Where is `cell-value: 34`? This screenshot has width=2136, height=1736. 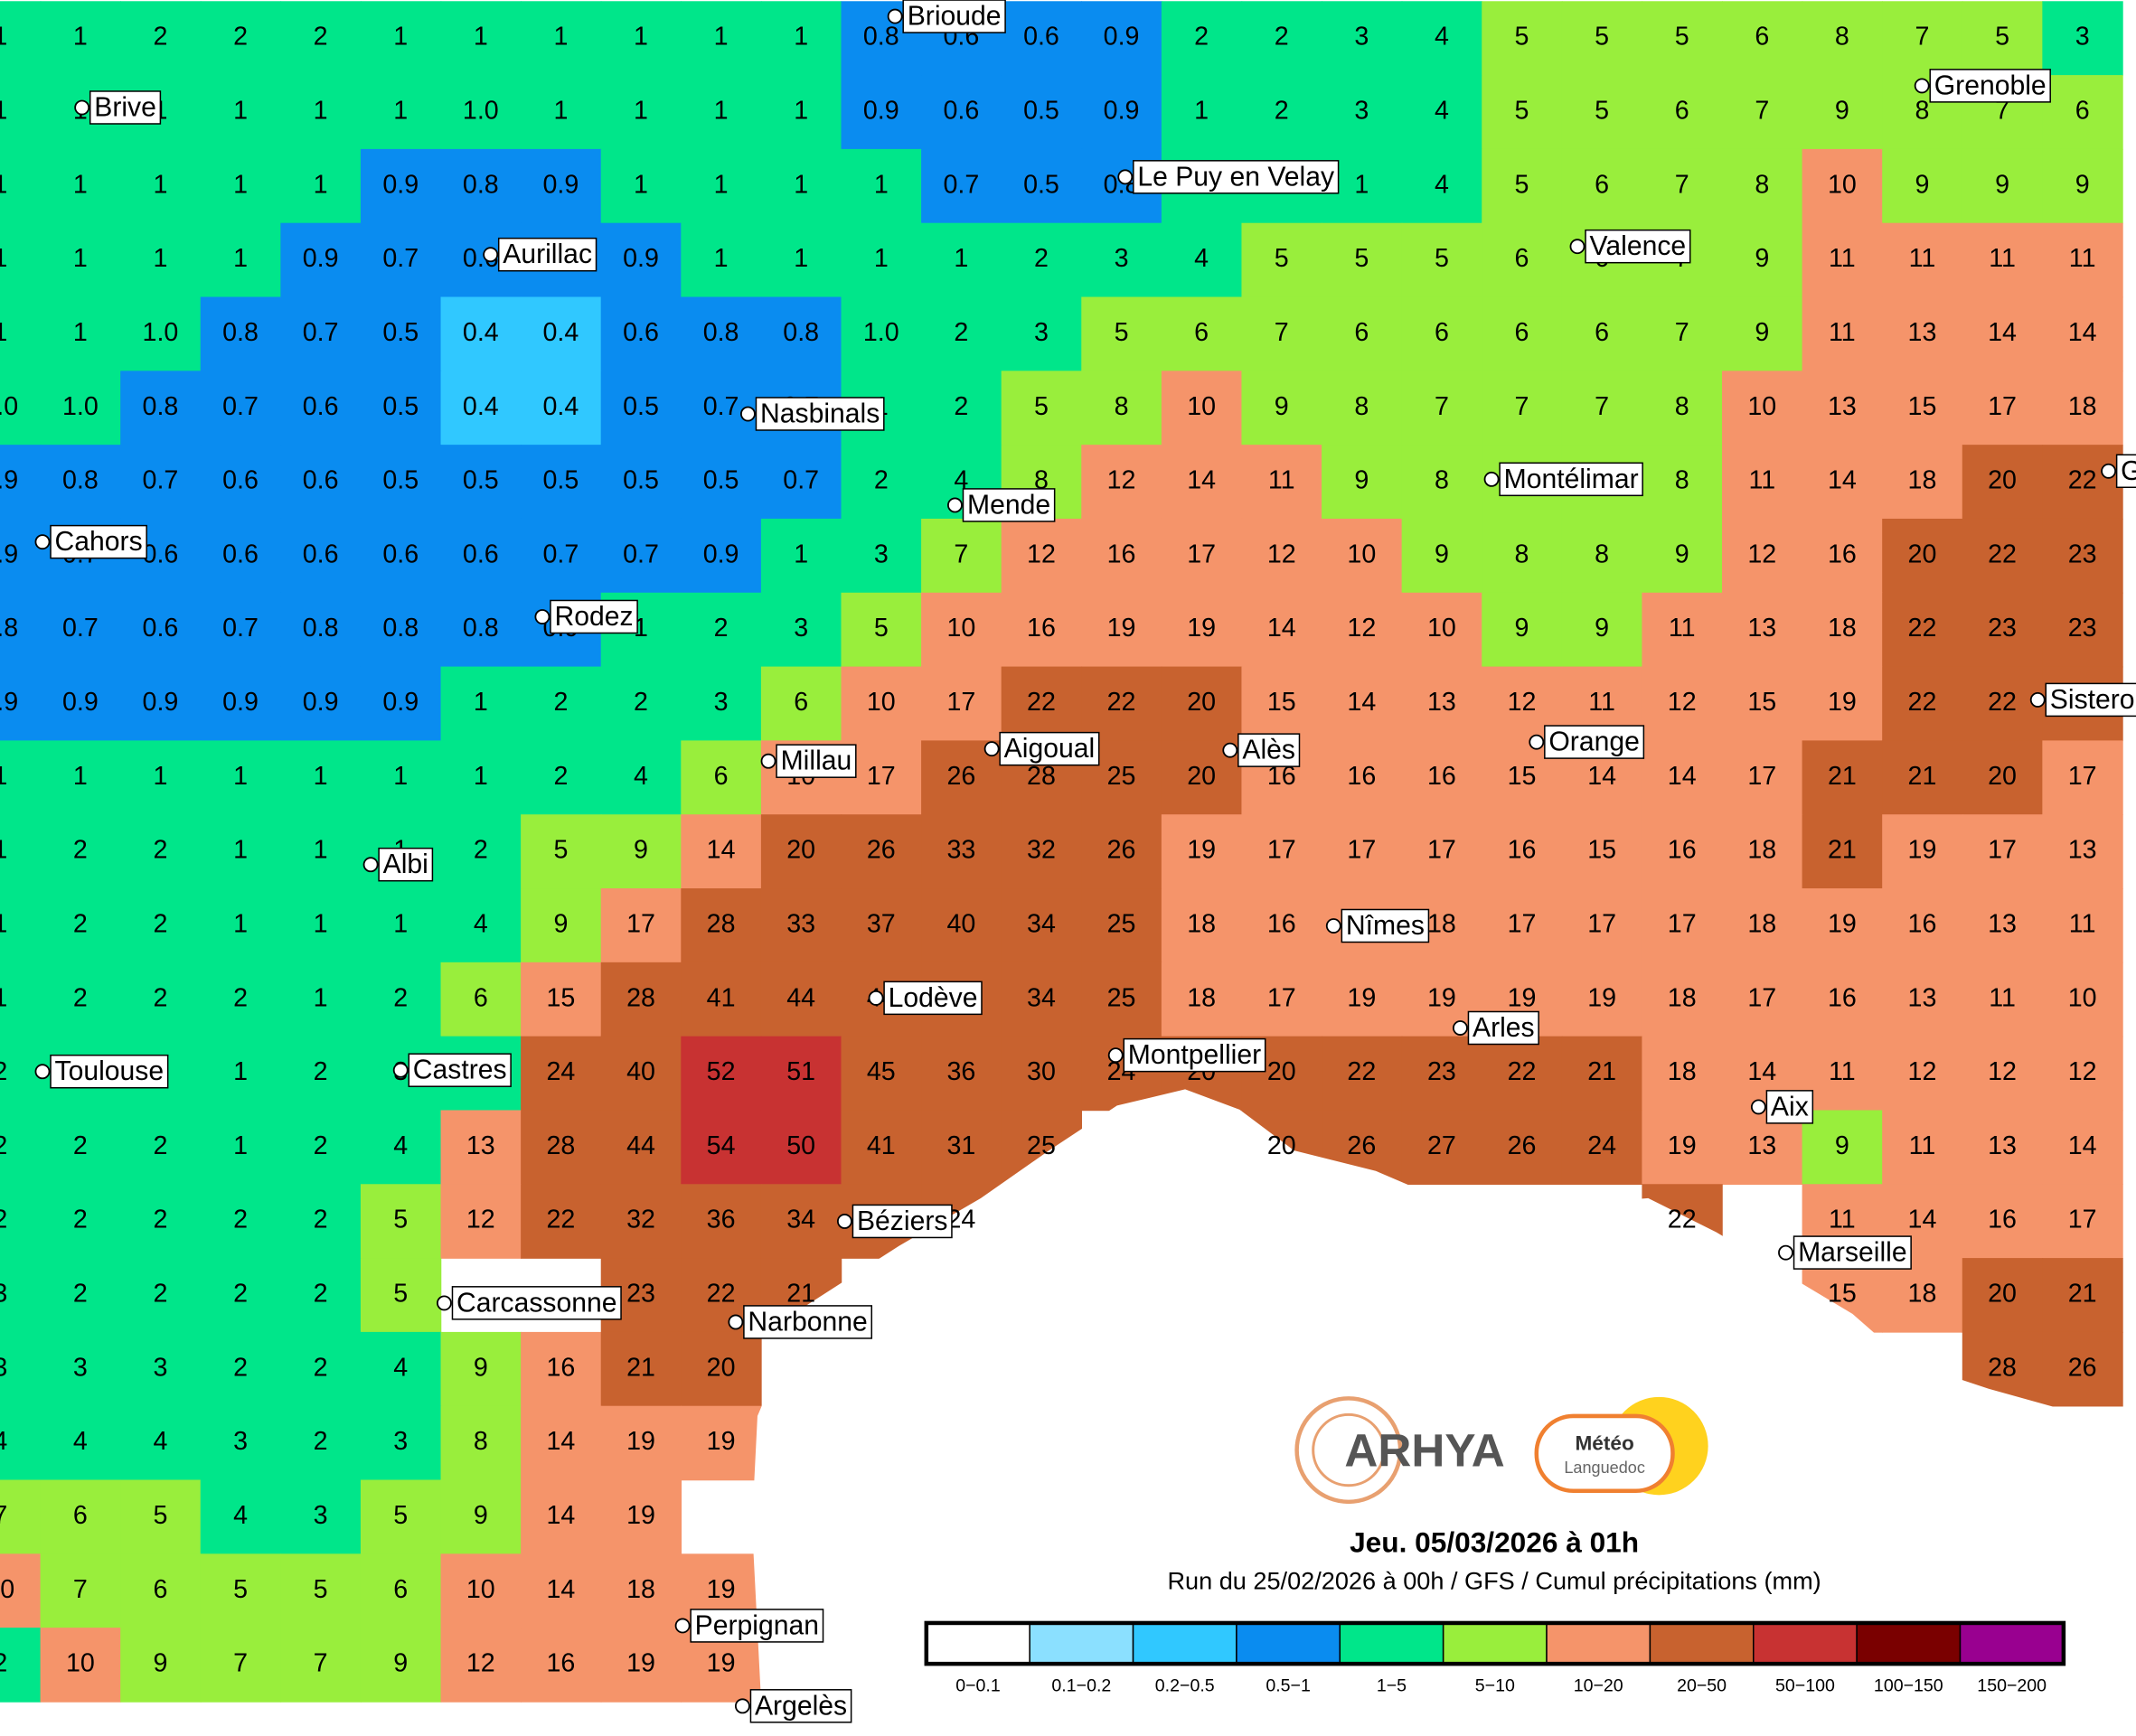
cell-value: 34 is located at coordinates (1041, 924).